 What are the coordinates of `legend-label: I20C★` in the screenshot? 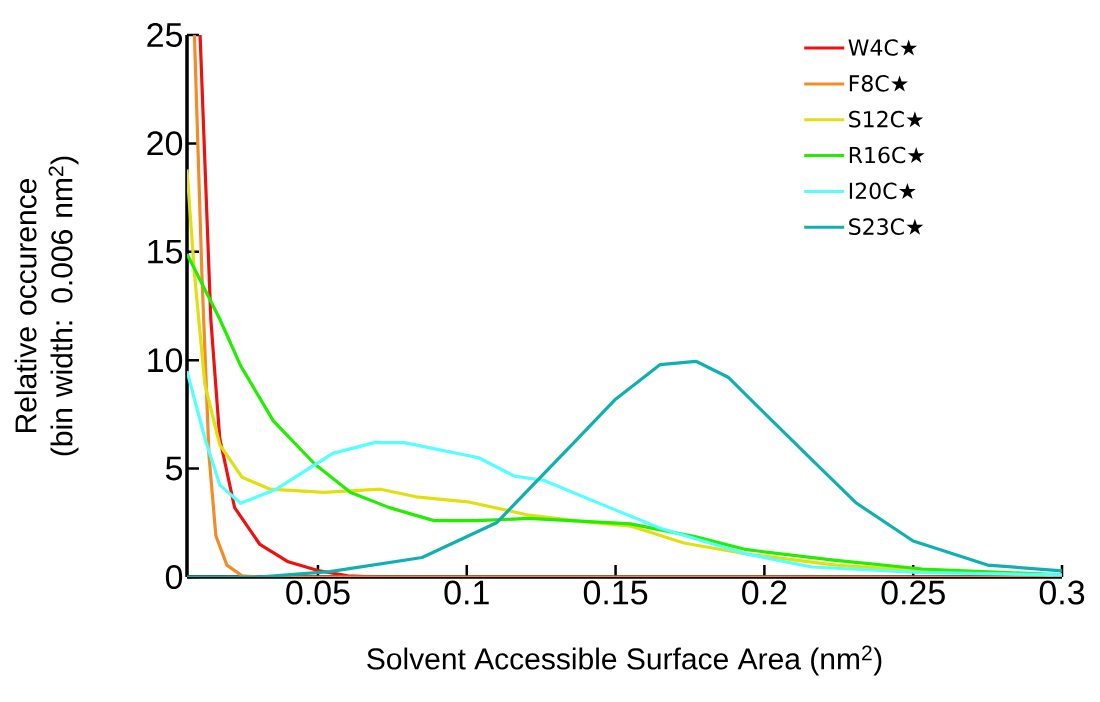 It's located at (882, 191).